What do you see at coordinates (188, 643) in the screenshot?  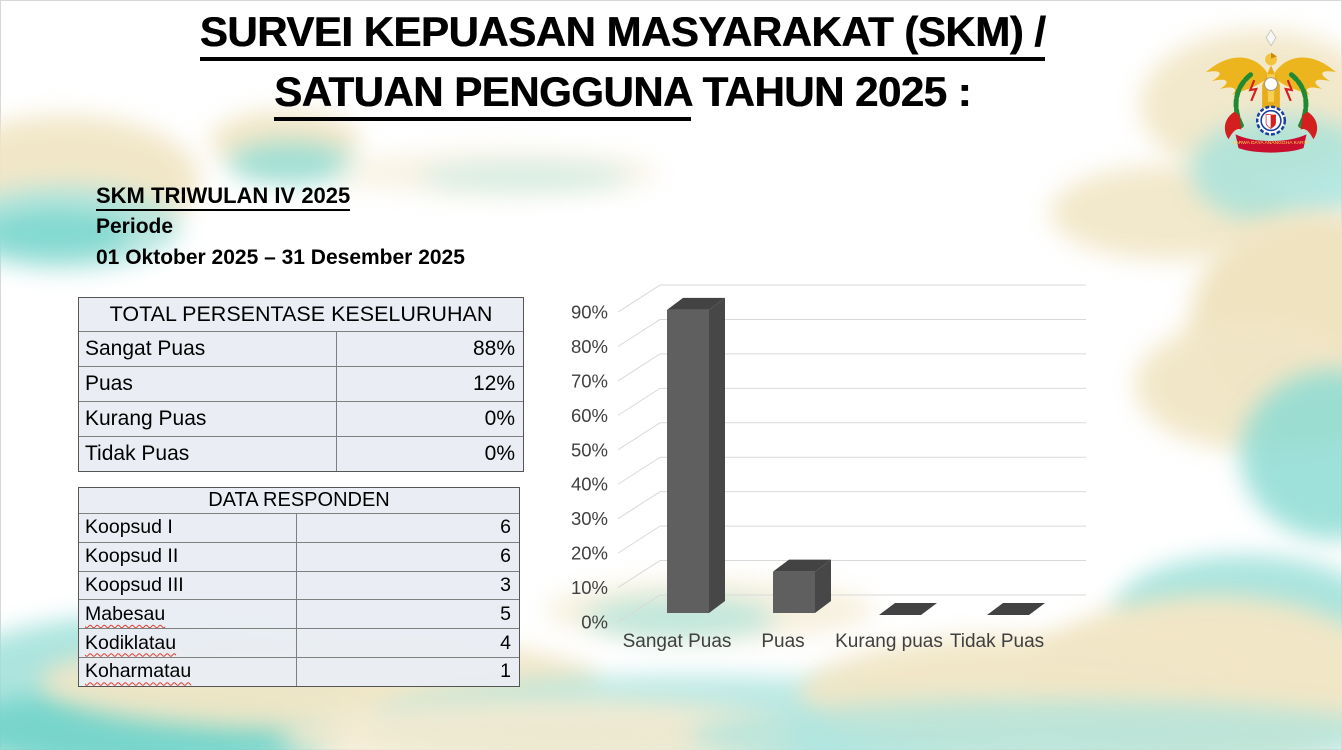 I see `row-label: Kodiklatau` at bounding box center [188, 643].